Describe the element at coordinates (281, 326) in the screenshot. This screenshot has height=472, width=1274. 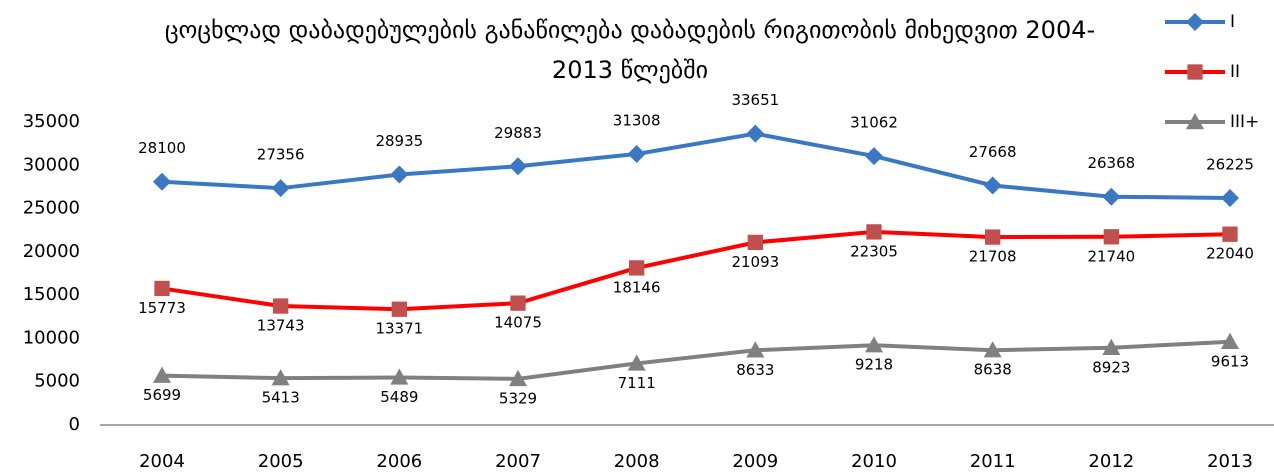
I see `data-label: 13743` at that location.